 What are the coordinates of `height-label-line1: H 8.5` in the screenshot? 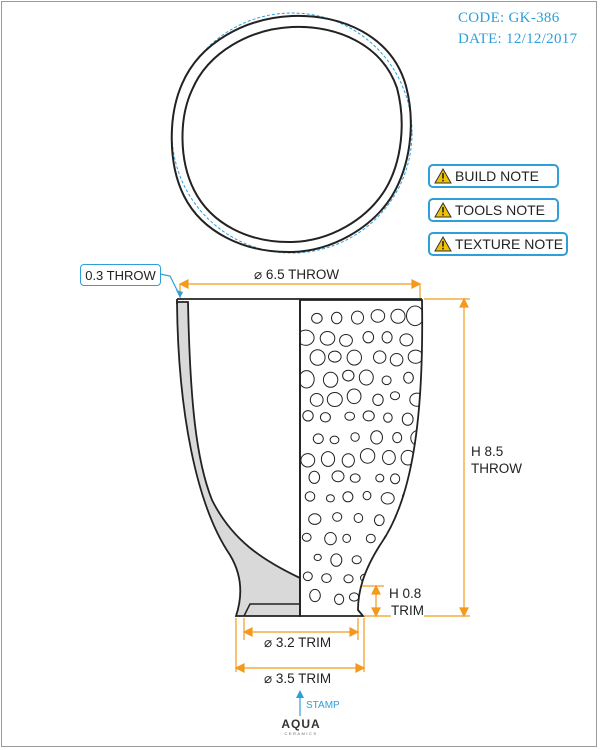 It's located at (487, 451).